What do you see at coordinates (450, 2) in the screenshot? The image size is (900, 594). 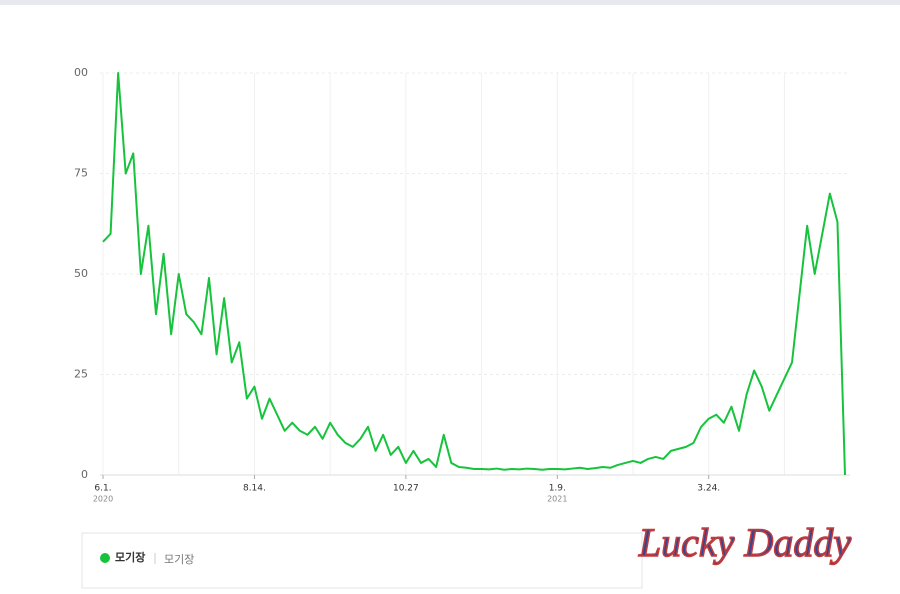 I see `top-bar` at bounding box center [450, 2].